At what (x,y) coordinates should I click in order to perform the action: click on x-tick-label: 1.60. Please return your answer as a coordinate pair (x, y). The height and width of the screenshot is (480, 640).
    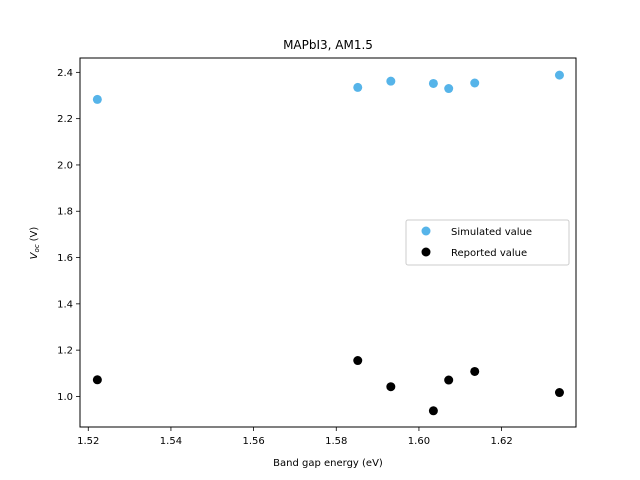
    Looking at the image, I should click on (419, 441).